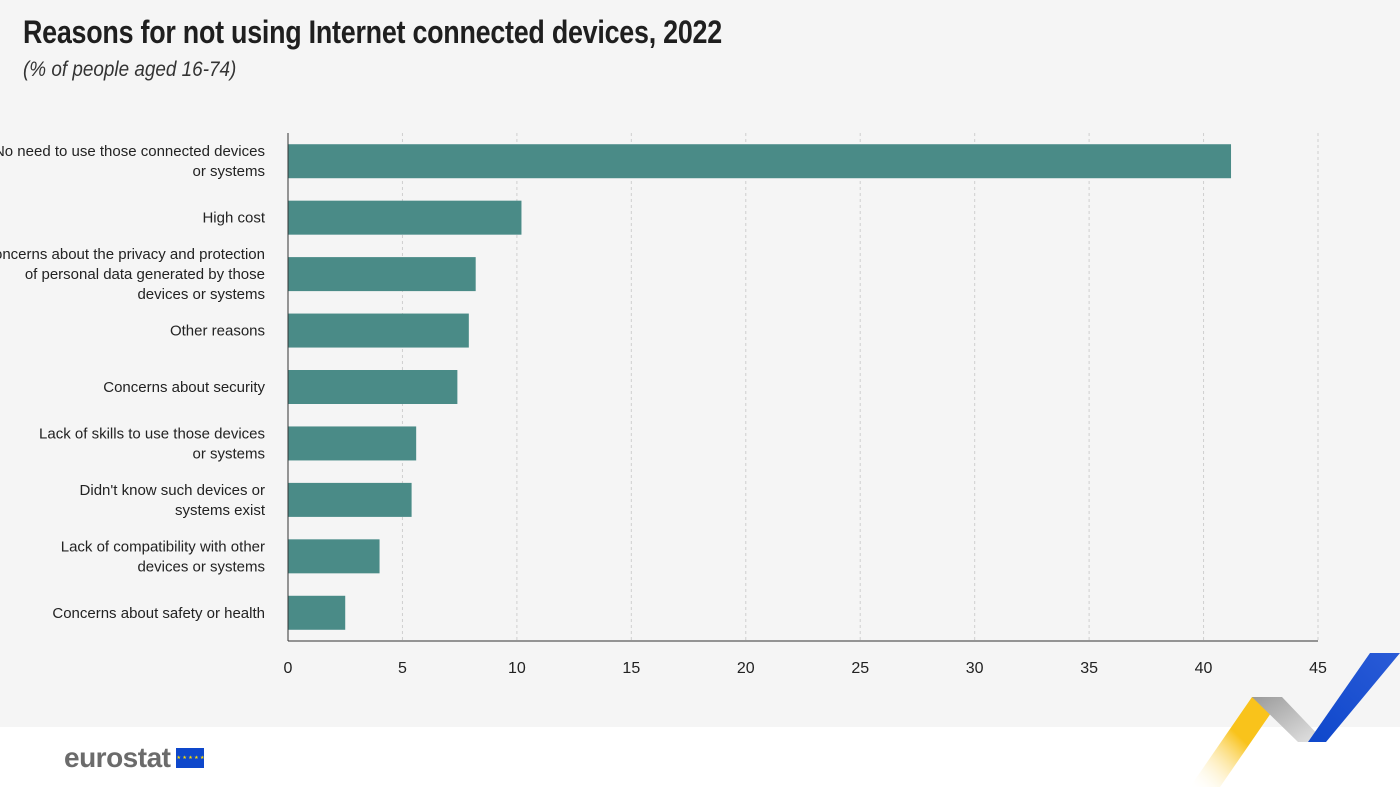  I want to click on x-tick-label-10: 10, so click(517, 668).